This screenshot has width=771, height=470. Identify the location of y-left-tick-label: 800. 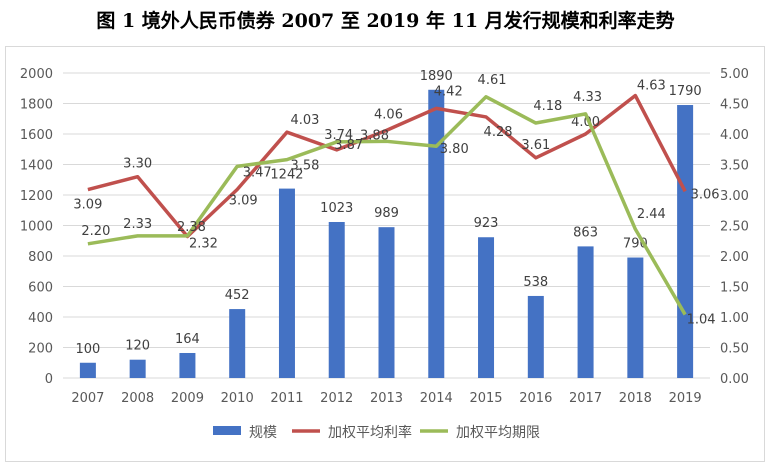
(40, 257).